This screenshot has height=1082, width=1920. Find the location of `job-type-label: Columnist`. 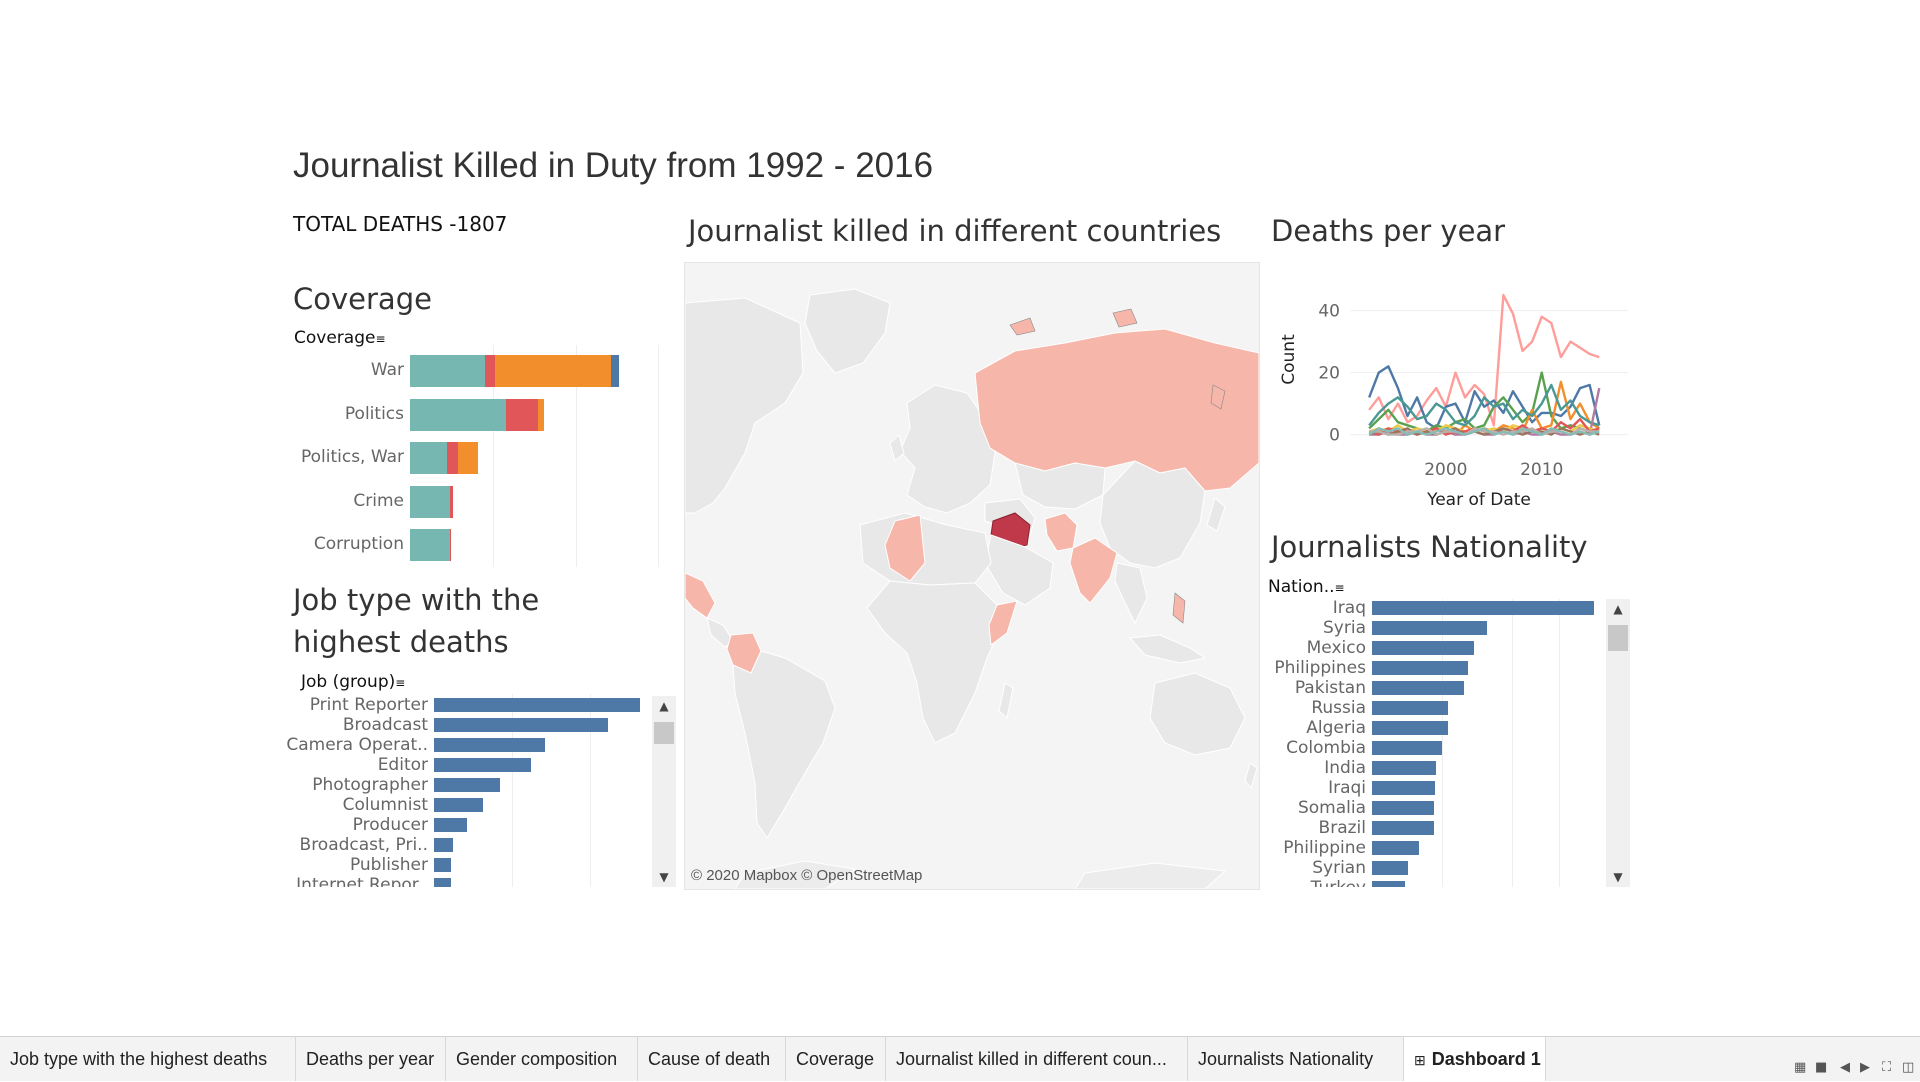

job-type-label: Columnist is located at coordinates (385, 805).